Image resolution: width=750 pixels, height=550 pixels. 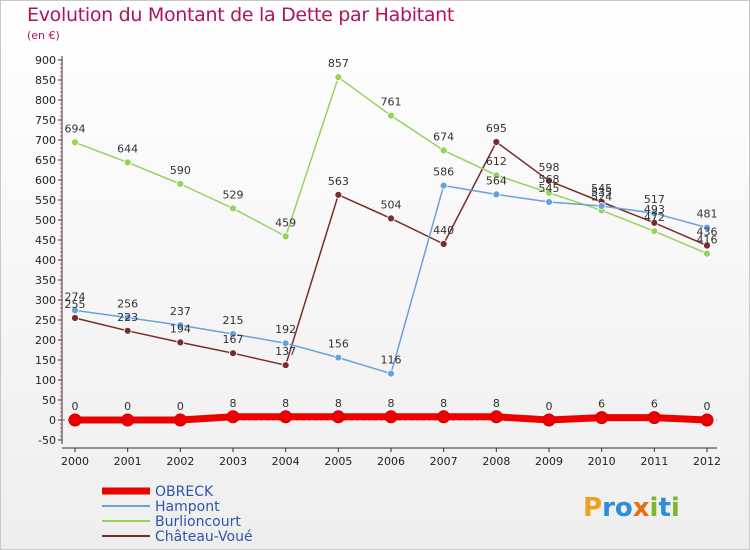 What do you see at coordinates (45, 300) in the screenshot?
I see `y-tick-label: 300` at bounding box center [45, 300].